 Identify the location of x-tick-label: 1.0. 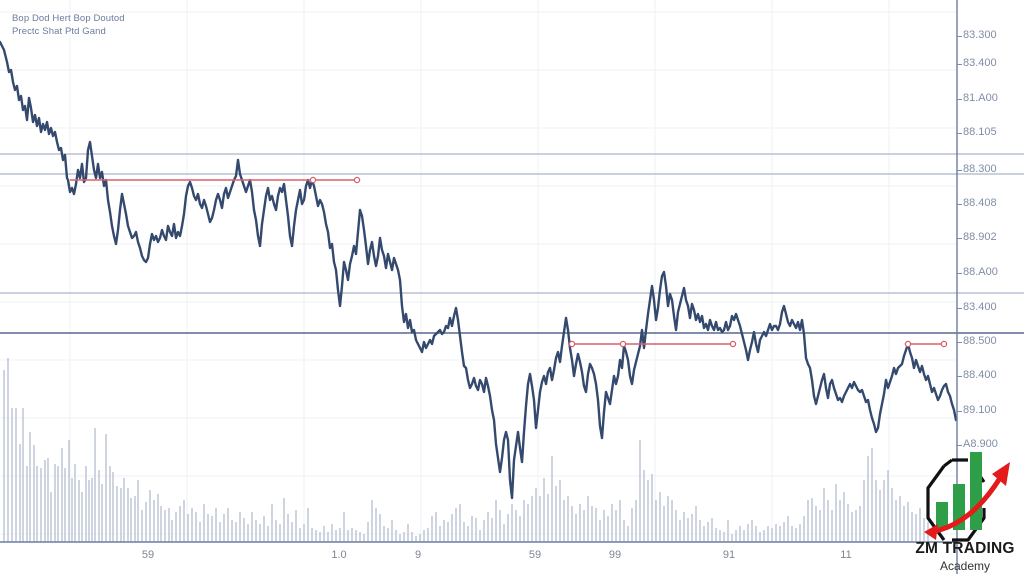
(339, 555).